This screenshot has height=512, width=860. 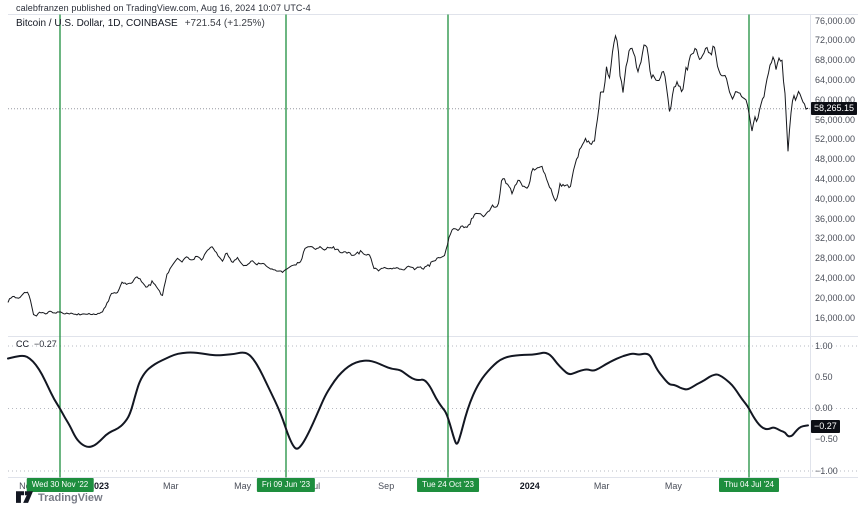 What do you see at coordinates (835, 277) in the screenshot?
I see `price-tick: 24,000.00` at bounding box center [835, 277].